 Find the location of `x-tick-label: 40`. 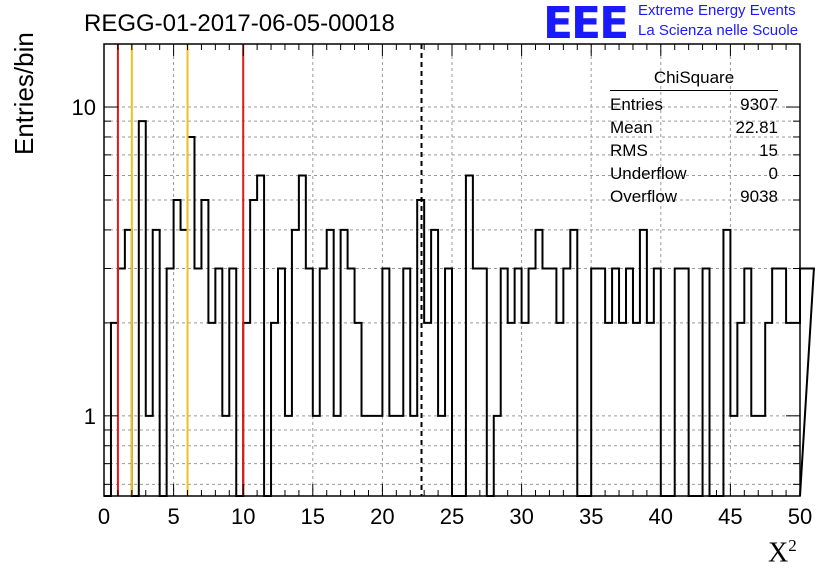

x-tick-label: 40 is located at coordinates (661, 516).